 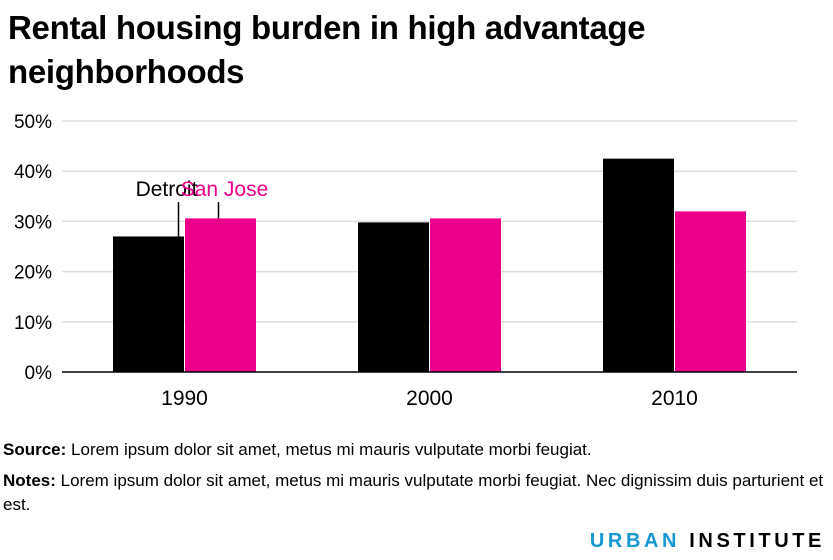 What do you see at coordinates (33, 323) in the screenshot?
I see `y-tick-label: 10%` at bounding box center [33, 323].